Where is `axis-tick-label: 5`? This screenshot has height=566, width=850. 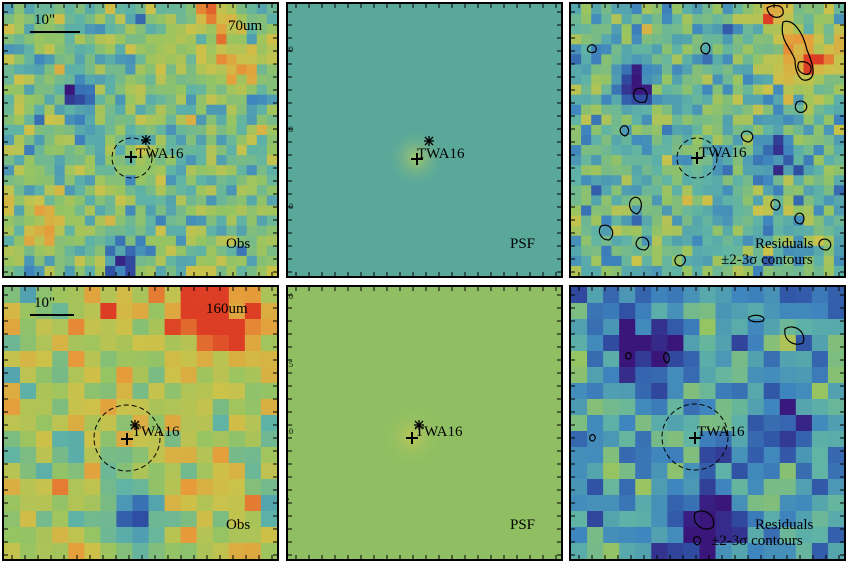
axis-tick-label: 5 is located at coordinates (288, 499).